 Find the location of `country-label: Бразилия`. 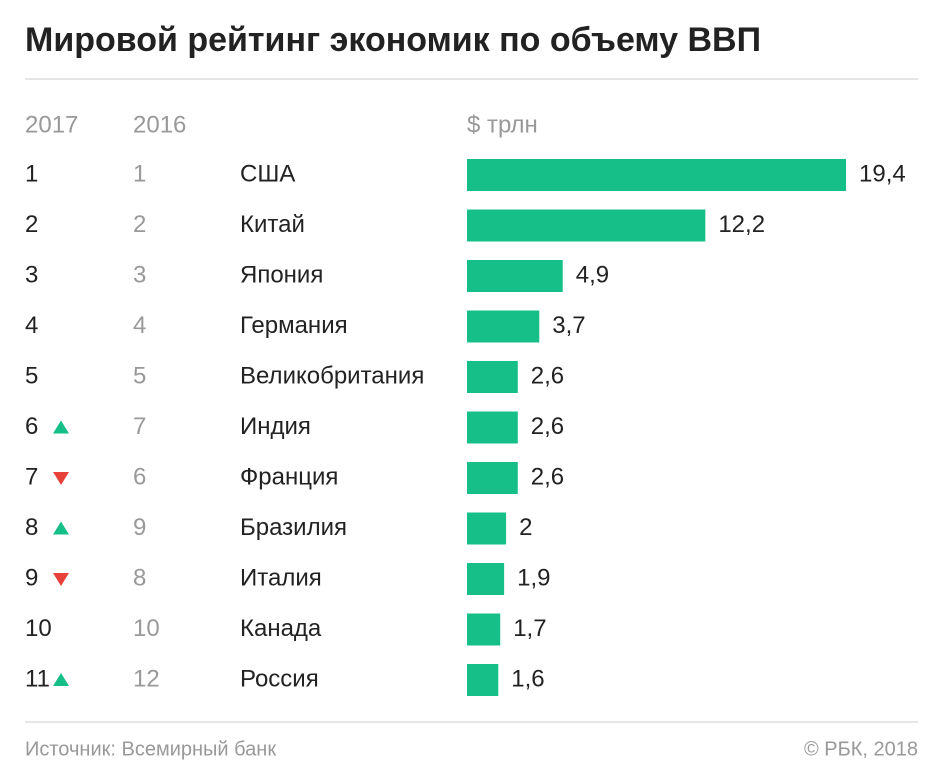

country-label: Бразилия is located at coordinates (293, 527).